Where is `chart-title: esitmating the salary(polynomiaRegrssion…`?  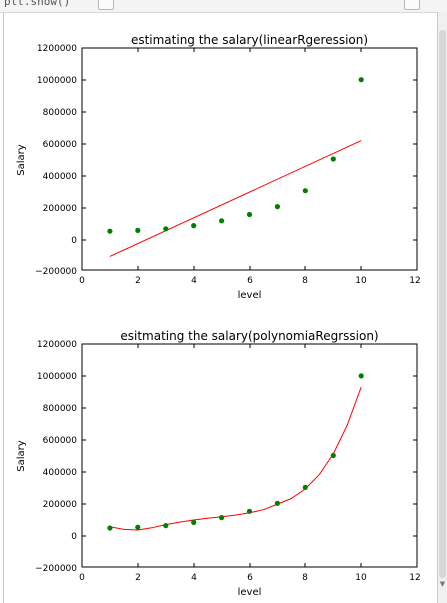
chart-title: esitmating the salary(polynomiaRegrssion… is located at coordinates (249, 336).